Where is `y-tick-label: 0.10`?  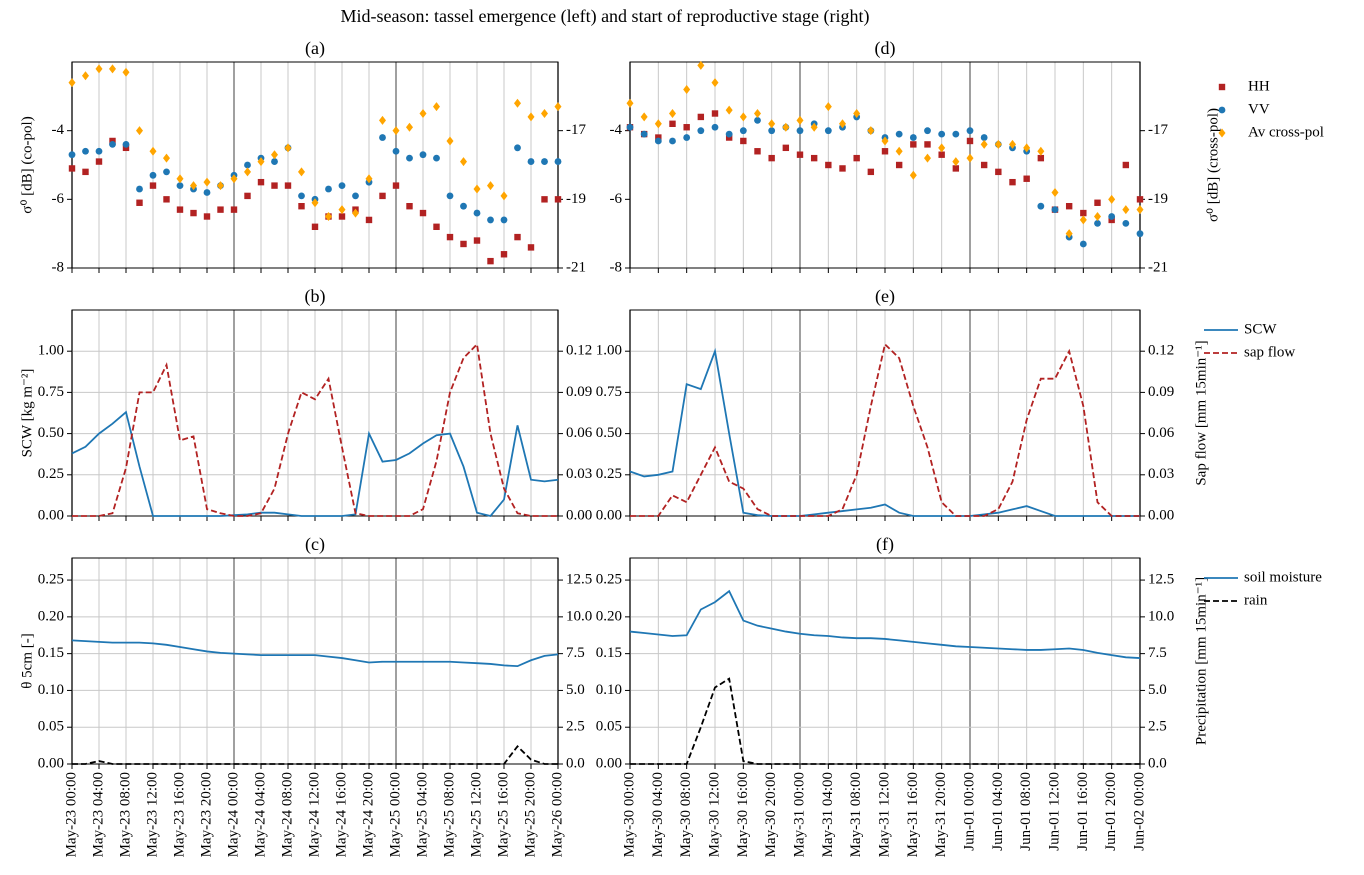 y-tick-label: 0.10 is located at coordinates (51, 690).